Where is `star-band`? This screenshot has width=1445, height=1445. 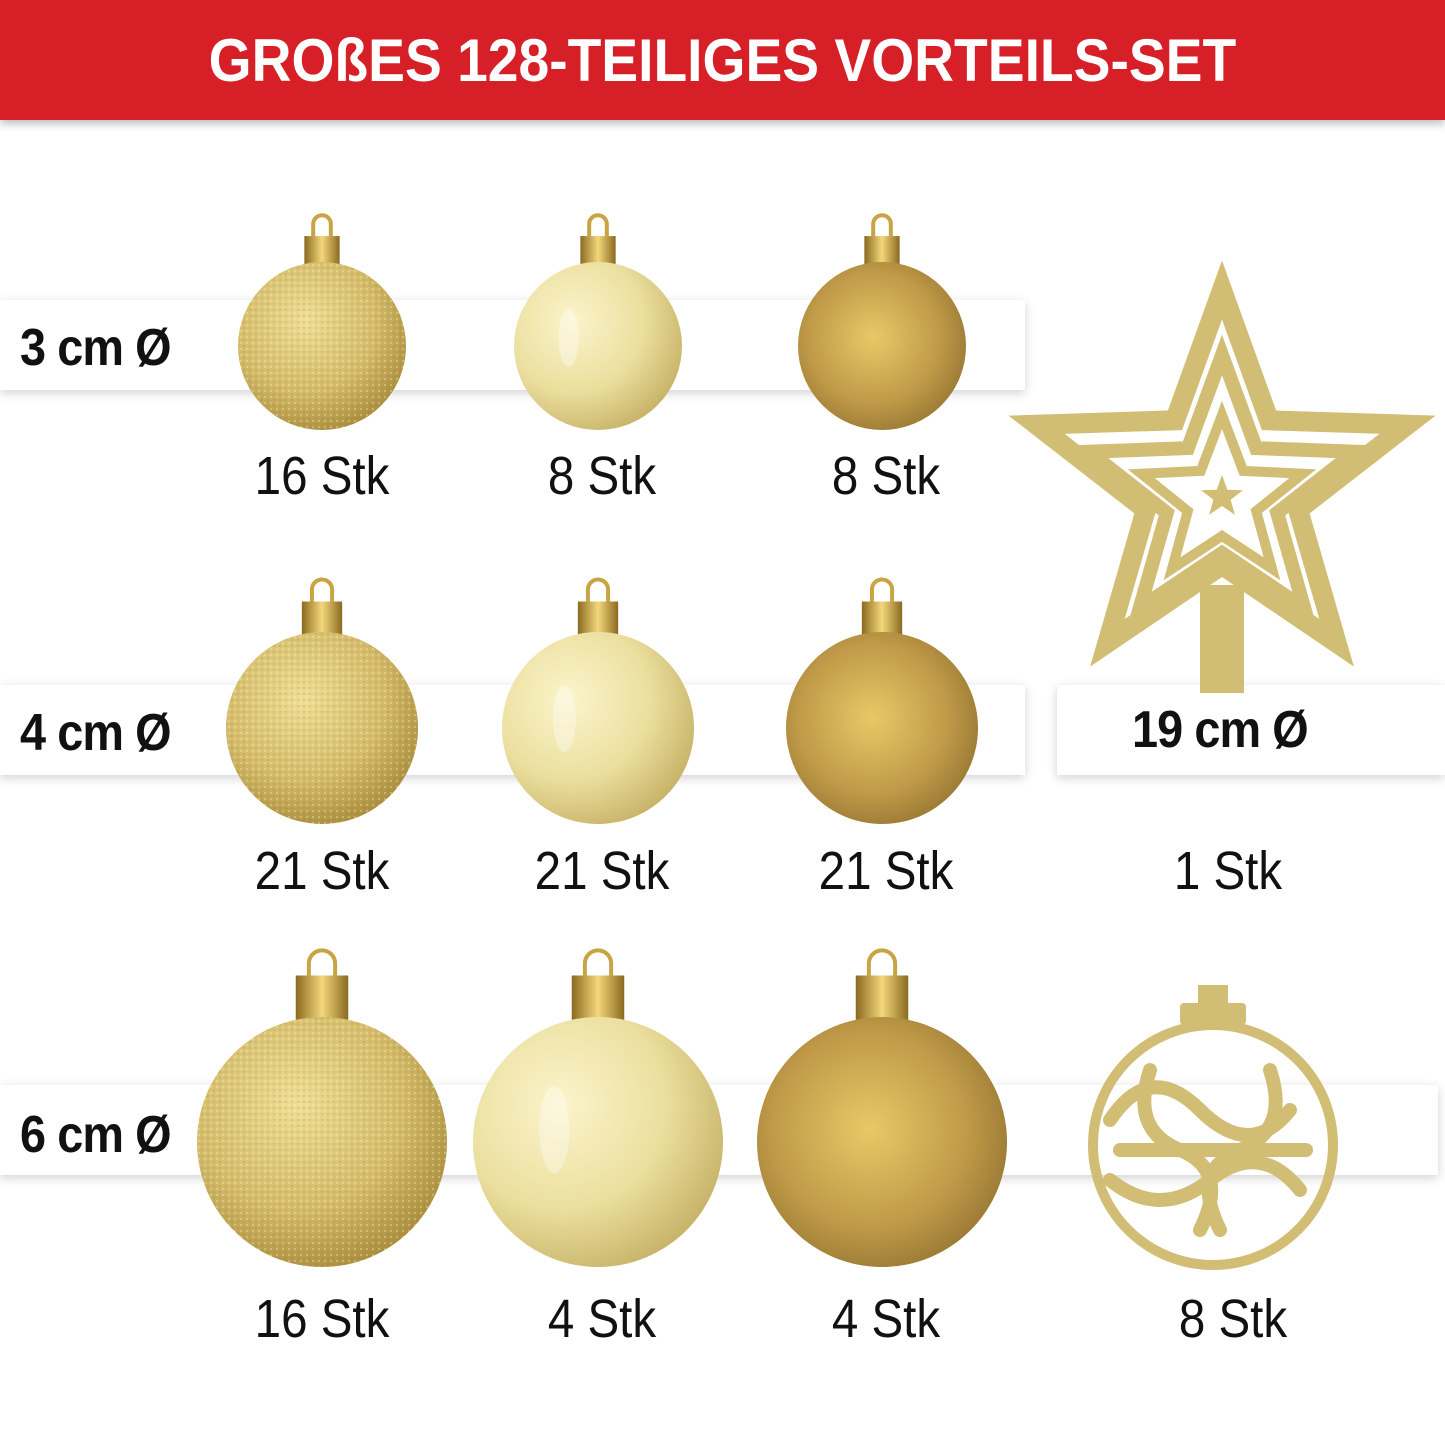 star-band is located at coordinates (1251, 730).